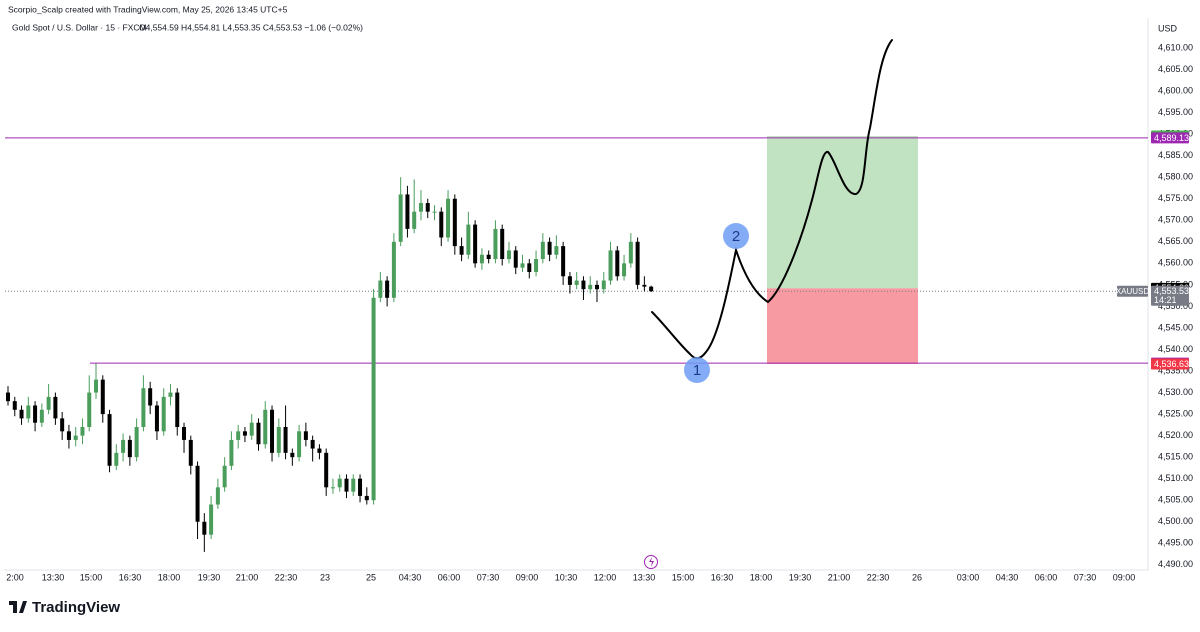 The width and height of the screenshot is (1200, 632). I want to click on brand-logo: TradingView, so click(64, 607).